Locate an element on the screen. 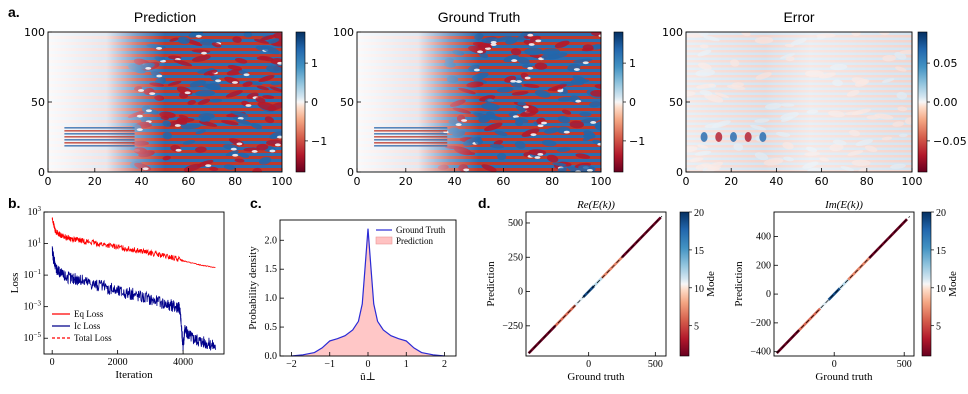 This screenshot has height=394, width=968. density-line is located at coordinates (368, 292).